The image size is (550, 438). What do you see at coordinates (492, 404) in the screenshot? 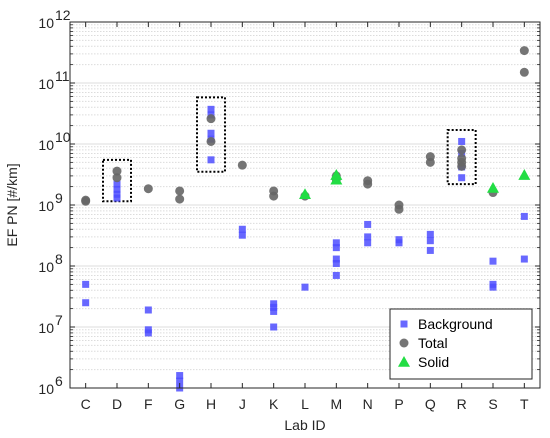
I see `x-tick-label: S` at bounding box center [492, 404].